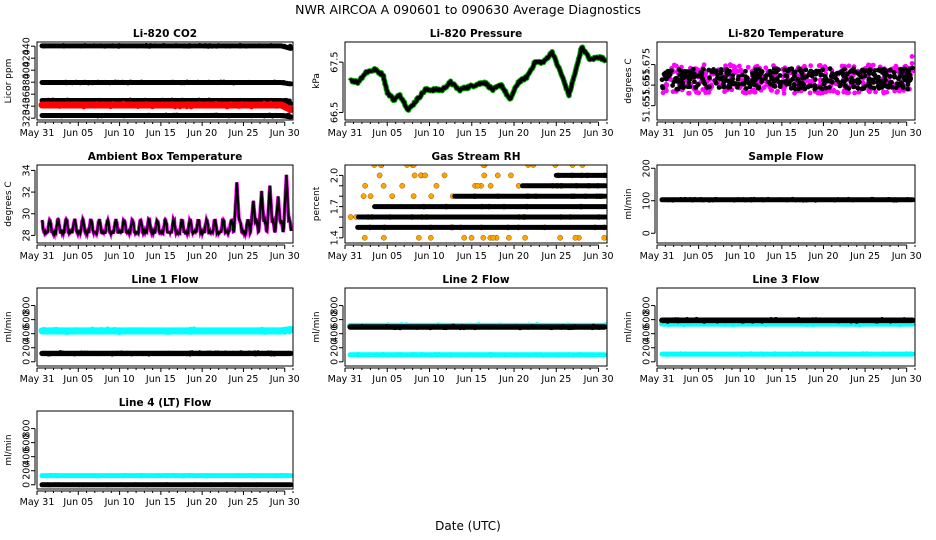 The width and height of the screenshot is (936, 540). I want to click on y-tick-label: 34, so click(26, 170).